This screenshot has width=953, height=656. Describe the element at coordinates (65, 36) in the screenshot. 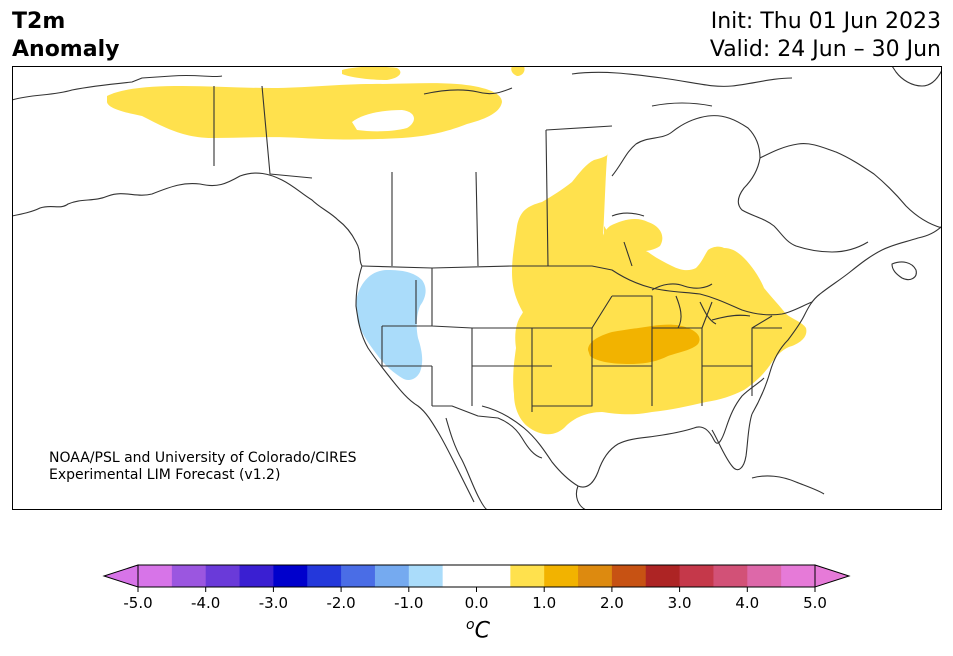

I see `map-title: T2m Anomaly` at that location.